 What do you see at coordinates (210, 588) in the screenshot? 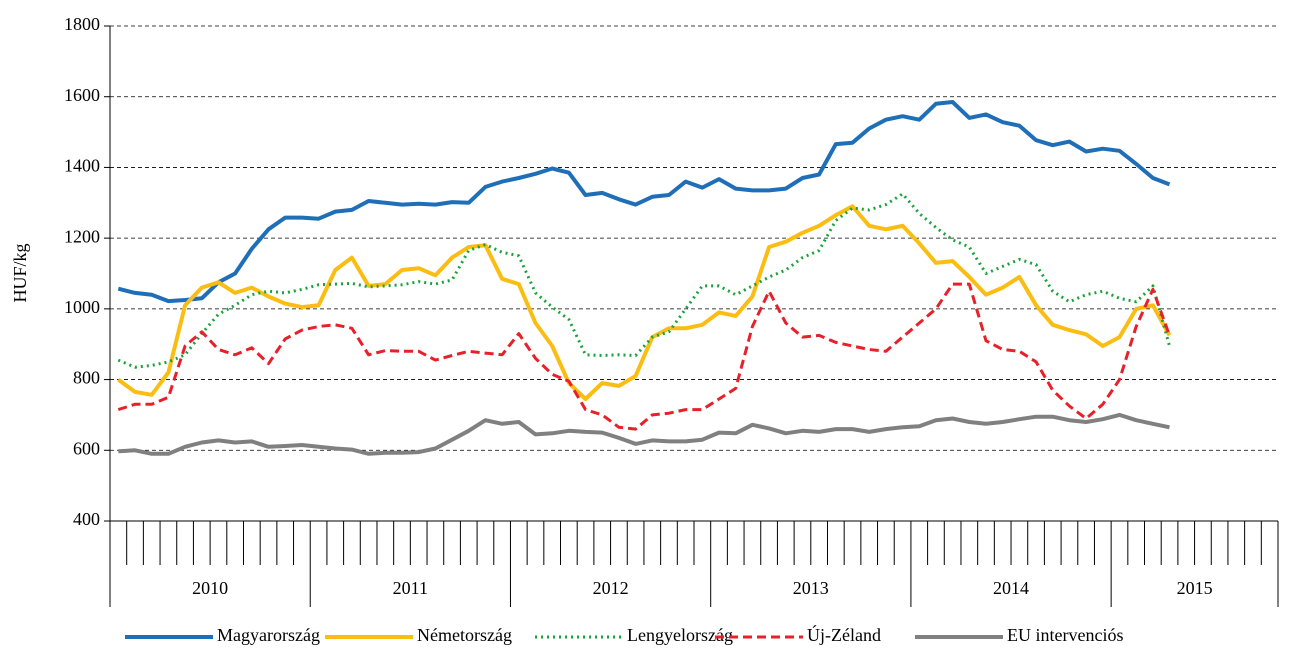
I see `year-label: 2010` at bounding box center [210, 588].